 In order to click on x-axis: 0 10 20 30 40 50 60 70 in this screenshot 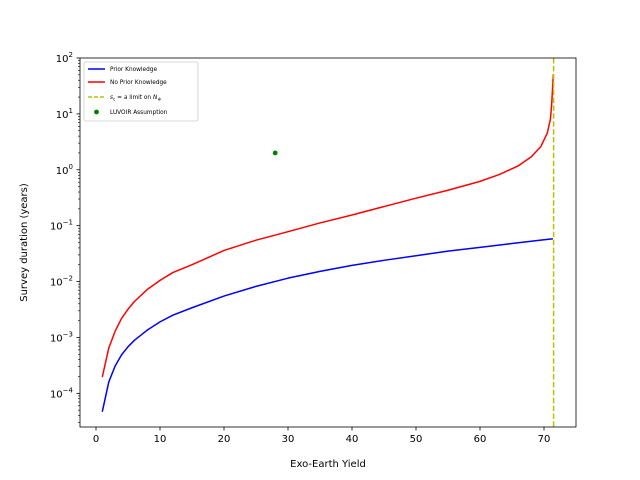, I will do `click(322, 436)`.